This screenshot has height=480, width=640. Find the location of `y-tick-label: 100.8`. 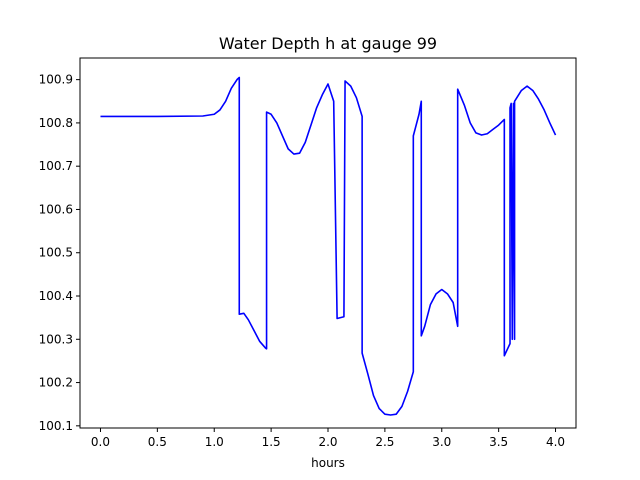

y-tick-label: 100.8 is located at coordinates (56, 123).